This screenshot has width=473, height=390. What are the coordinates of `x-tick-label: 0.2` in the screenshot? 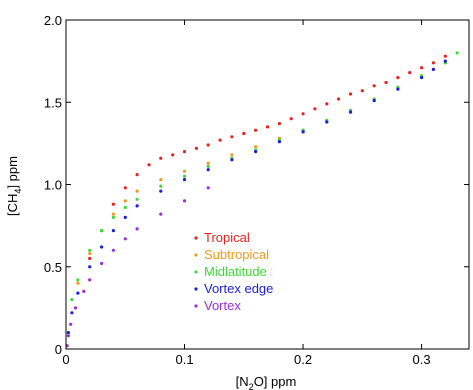 It's located at (303, 359).